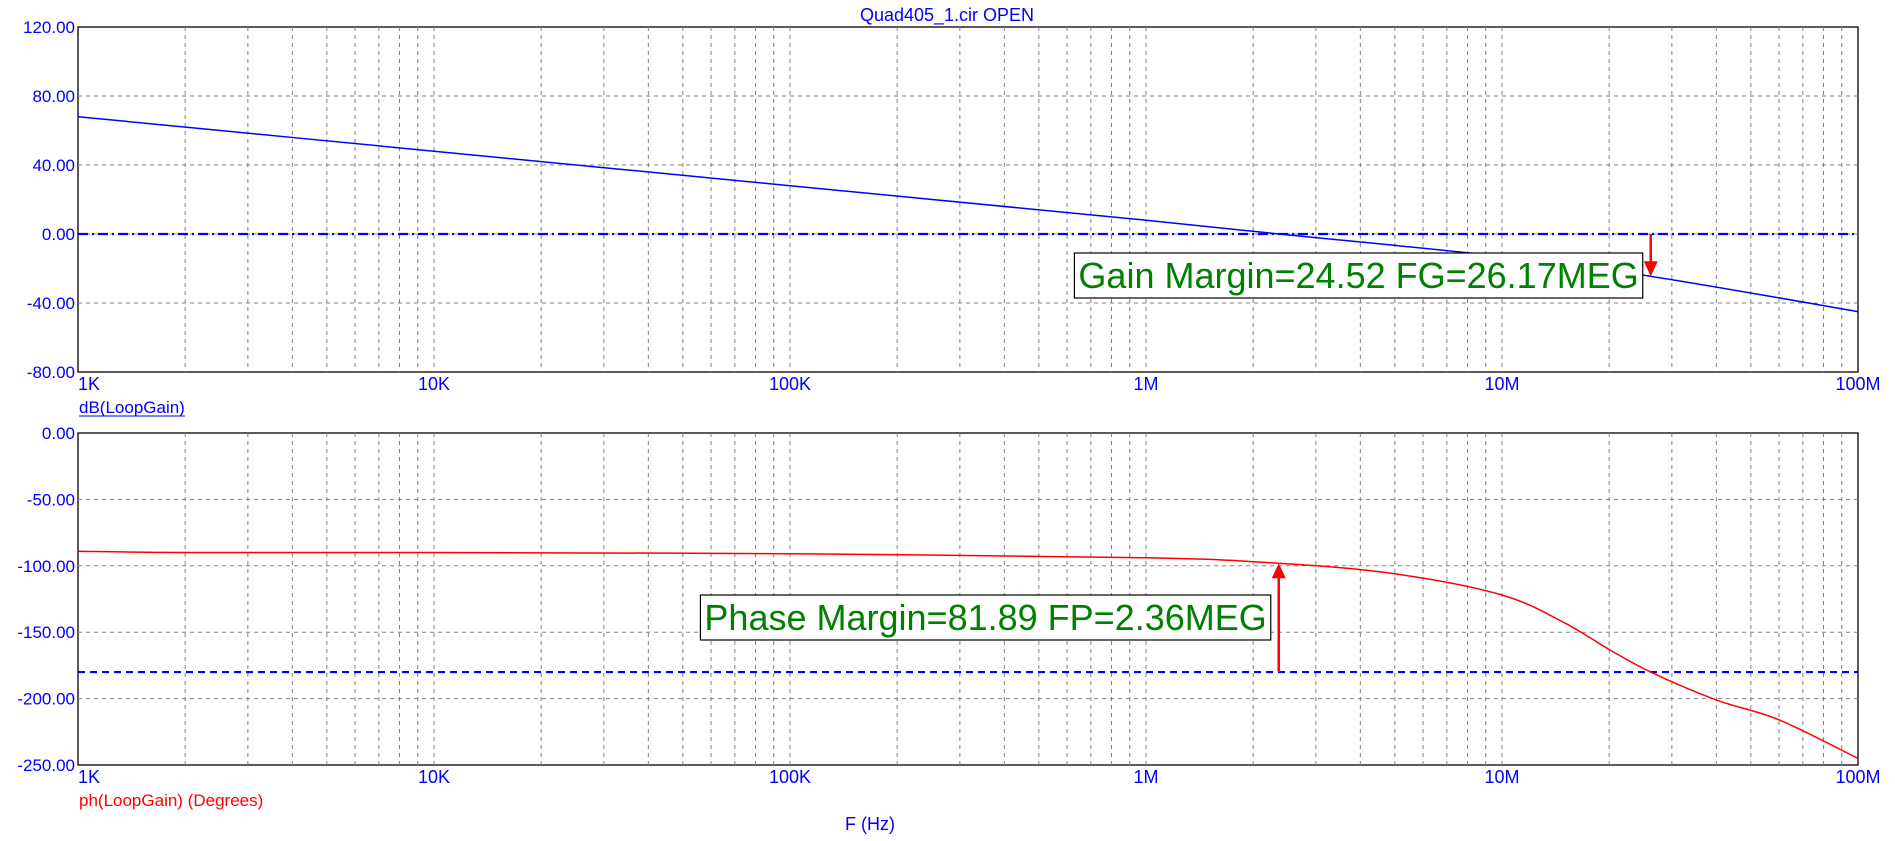 The width and height of the screenshot is (1895, 841). I want to click on trace-label: ph(LoopGain) (Degrees), so click(171, 800).